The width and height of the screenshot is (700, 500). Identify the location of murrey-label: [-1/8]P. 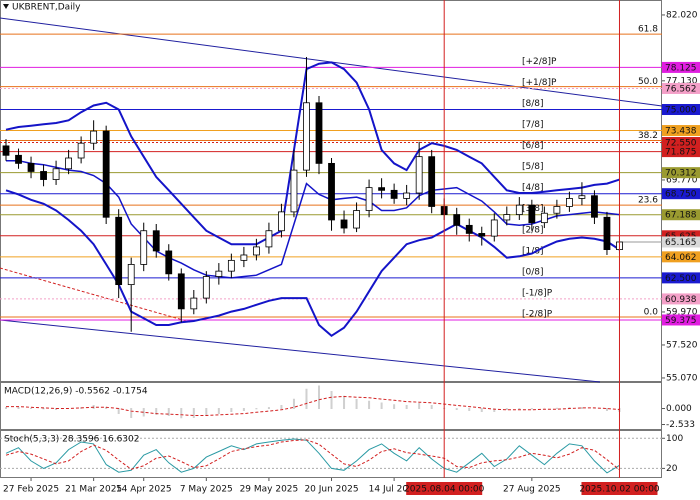
(537, 293).